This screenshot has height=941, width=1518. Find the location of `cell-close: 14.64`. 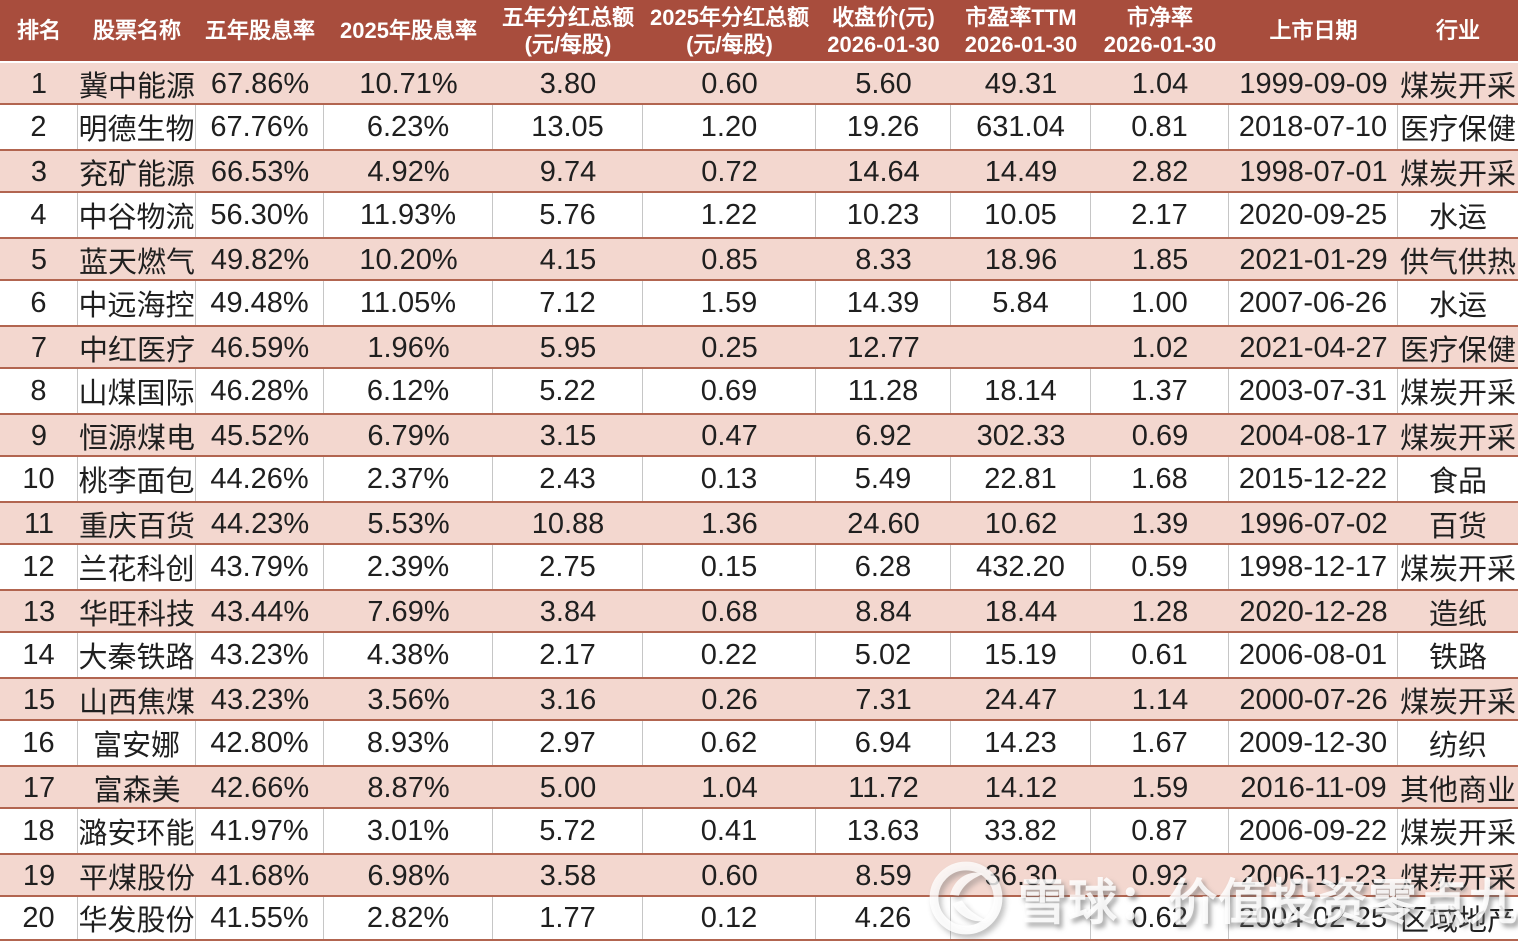

cell-close: 14.64 is located at coordinates (883, 171).